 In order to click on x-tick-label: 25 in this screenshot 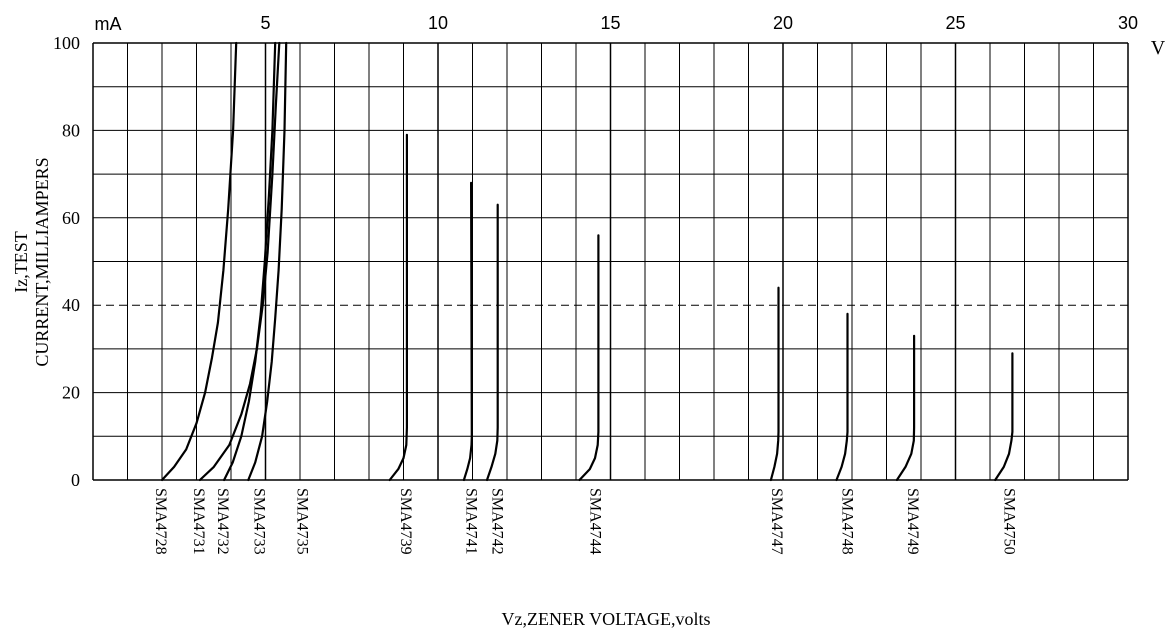, I will do `click(955, 23)`.